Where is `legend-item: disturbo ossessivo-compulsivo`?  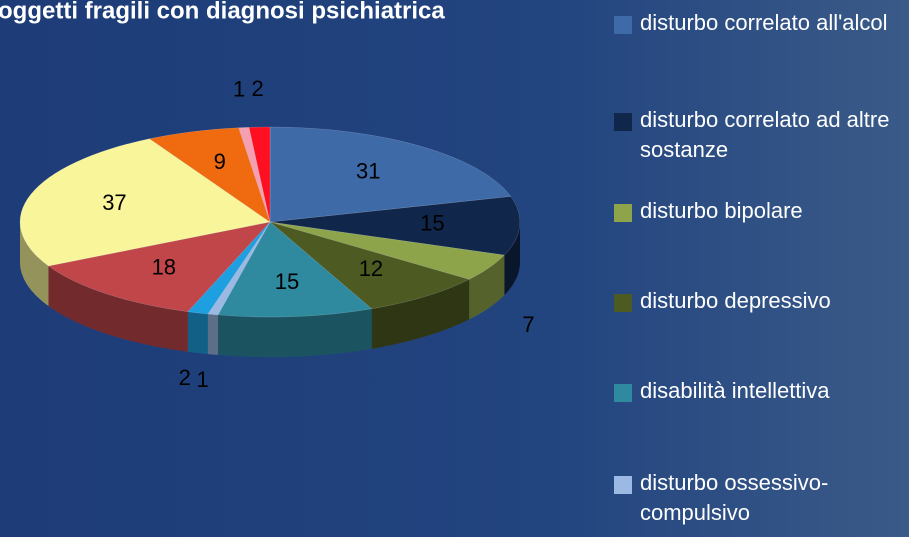 legend-item: disturbo ossessivo-compulsivo is located at coordinates (757, 498).